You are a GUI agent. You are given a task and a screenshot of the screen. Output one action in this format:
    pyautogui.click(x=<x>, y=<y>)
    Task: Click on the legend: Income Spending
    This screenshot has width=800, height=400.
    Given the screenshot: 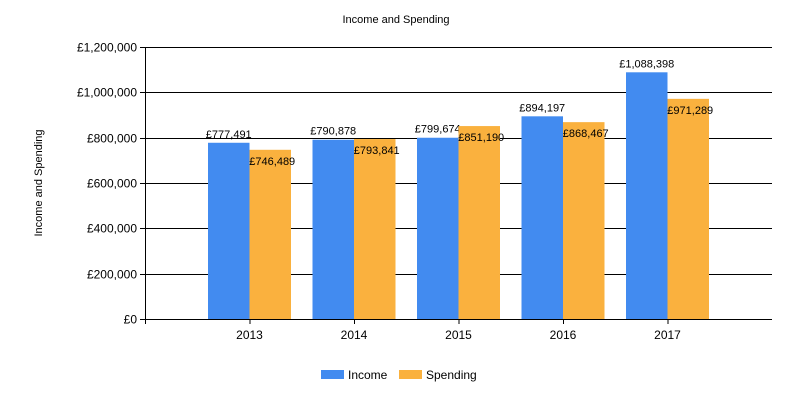 What is the action you would take?
    pyautogui.click(x=399, y=375)
    